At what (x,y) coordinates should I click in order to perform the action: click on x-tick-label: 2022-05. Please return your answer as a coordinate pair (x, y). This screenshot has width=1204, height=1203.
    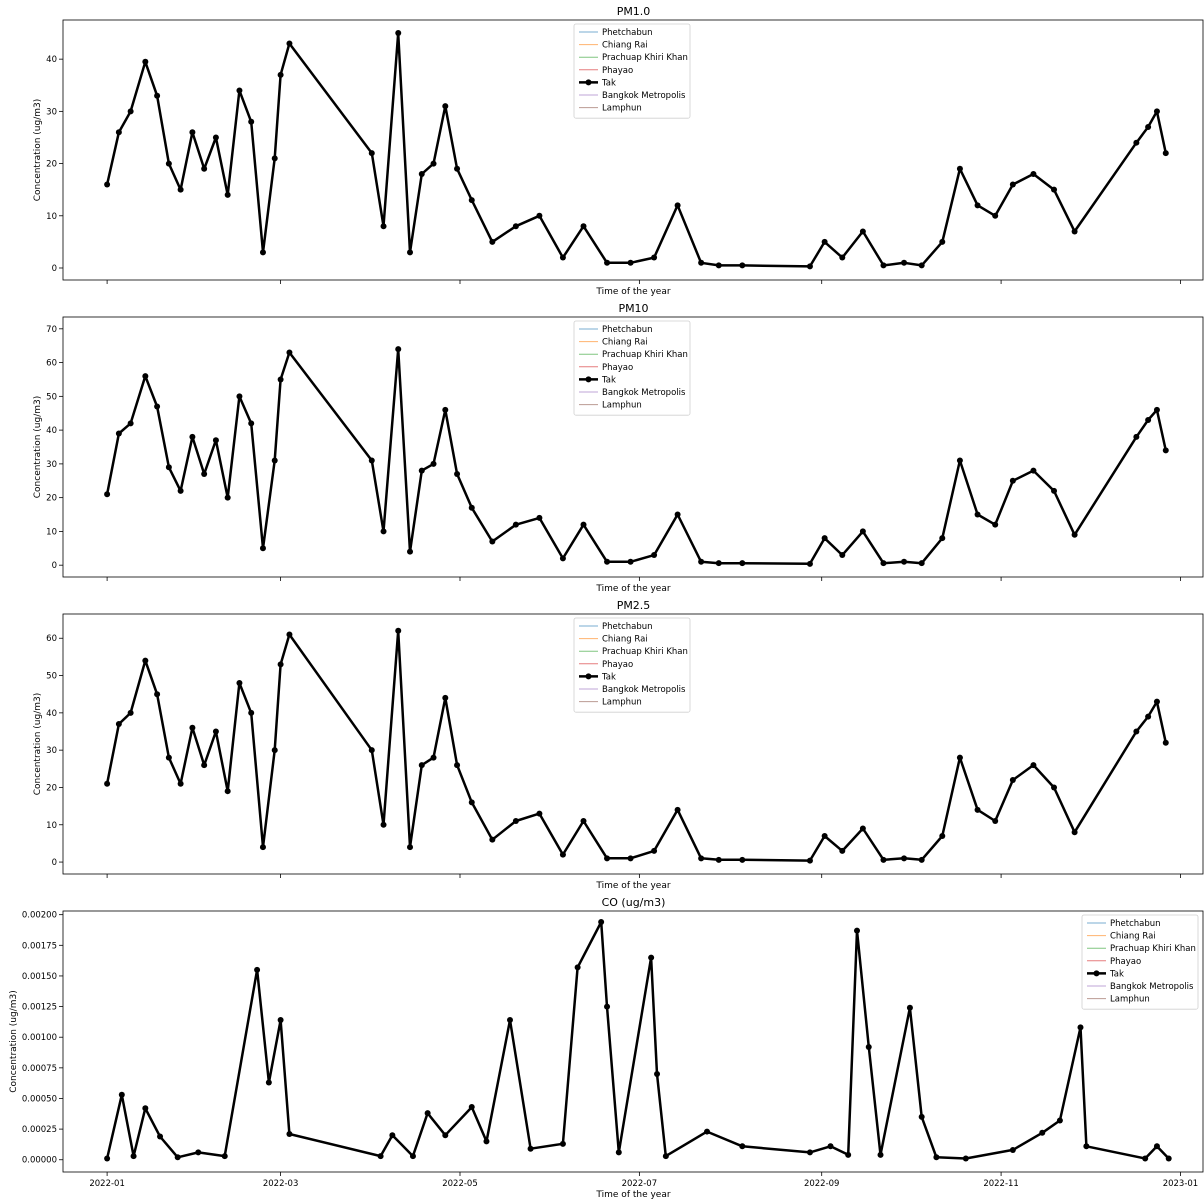
    Looking at the image, I should click on (460, 1184).